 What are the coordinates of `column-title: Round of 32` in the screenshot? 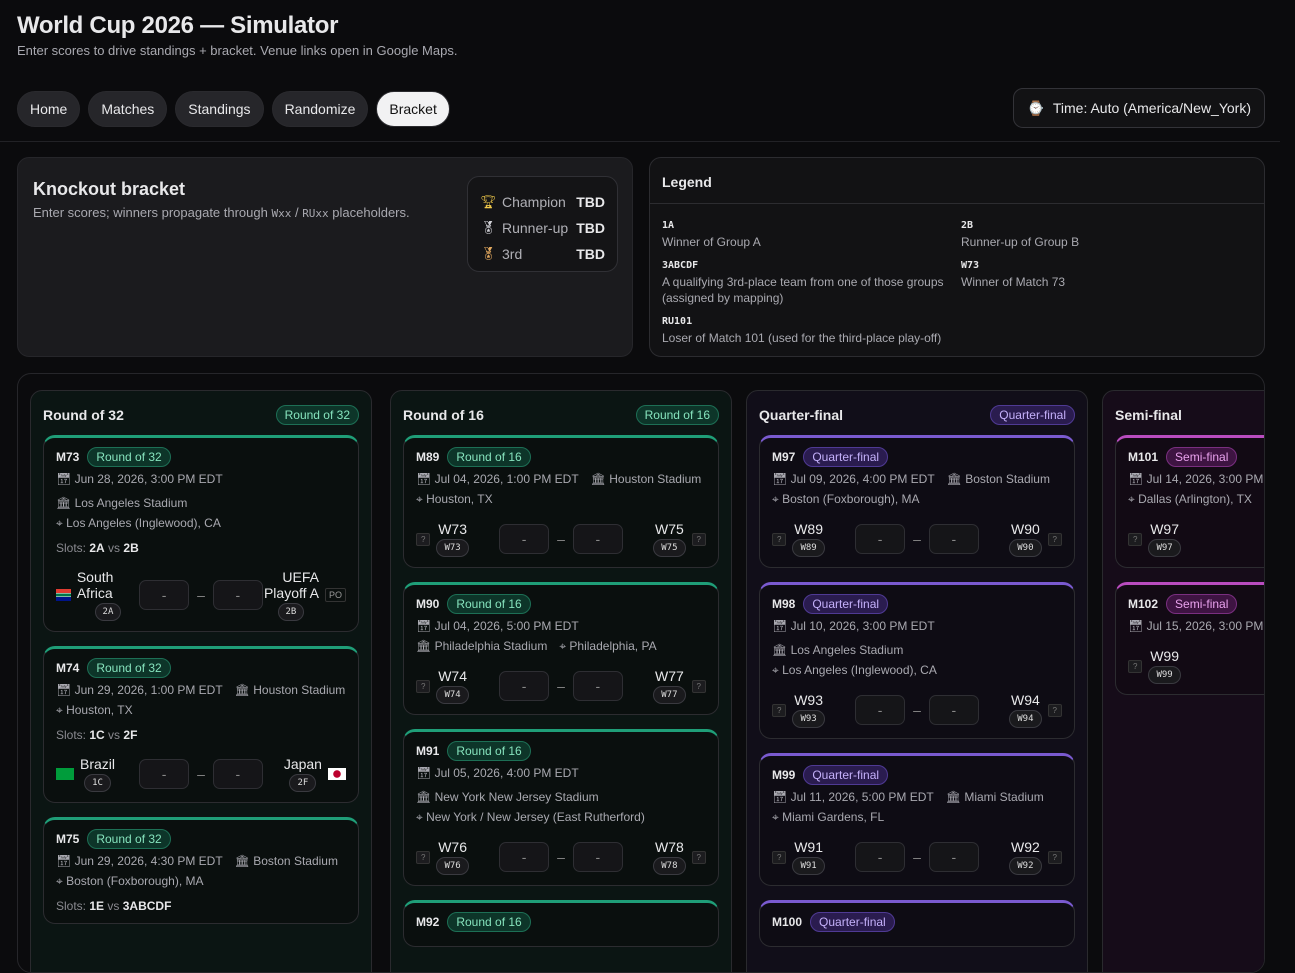 It's located at (83, 415).